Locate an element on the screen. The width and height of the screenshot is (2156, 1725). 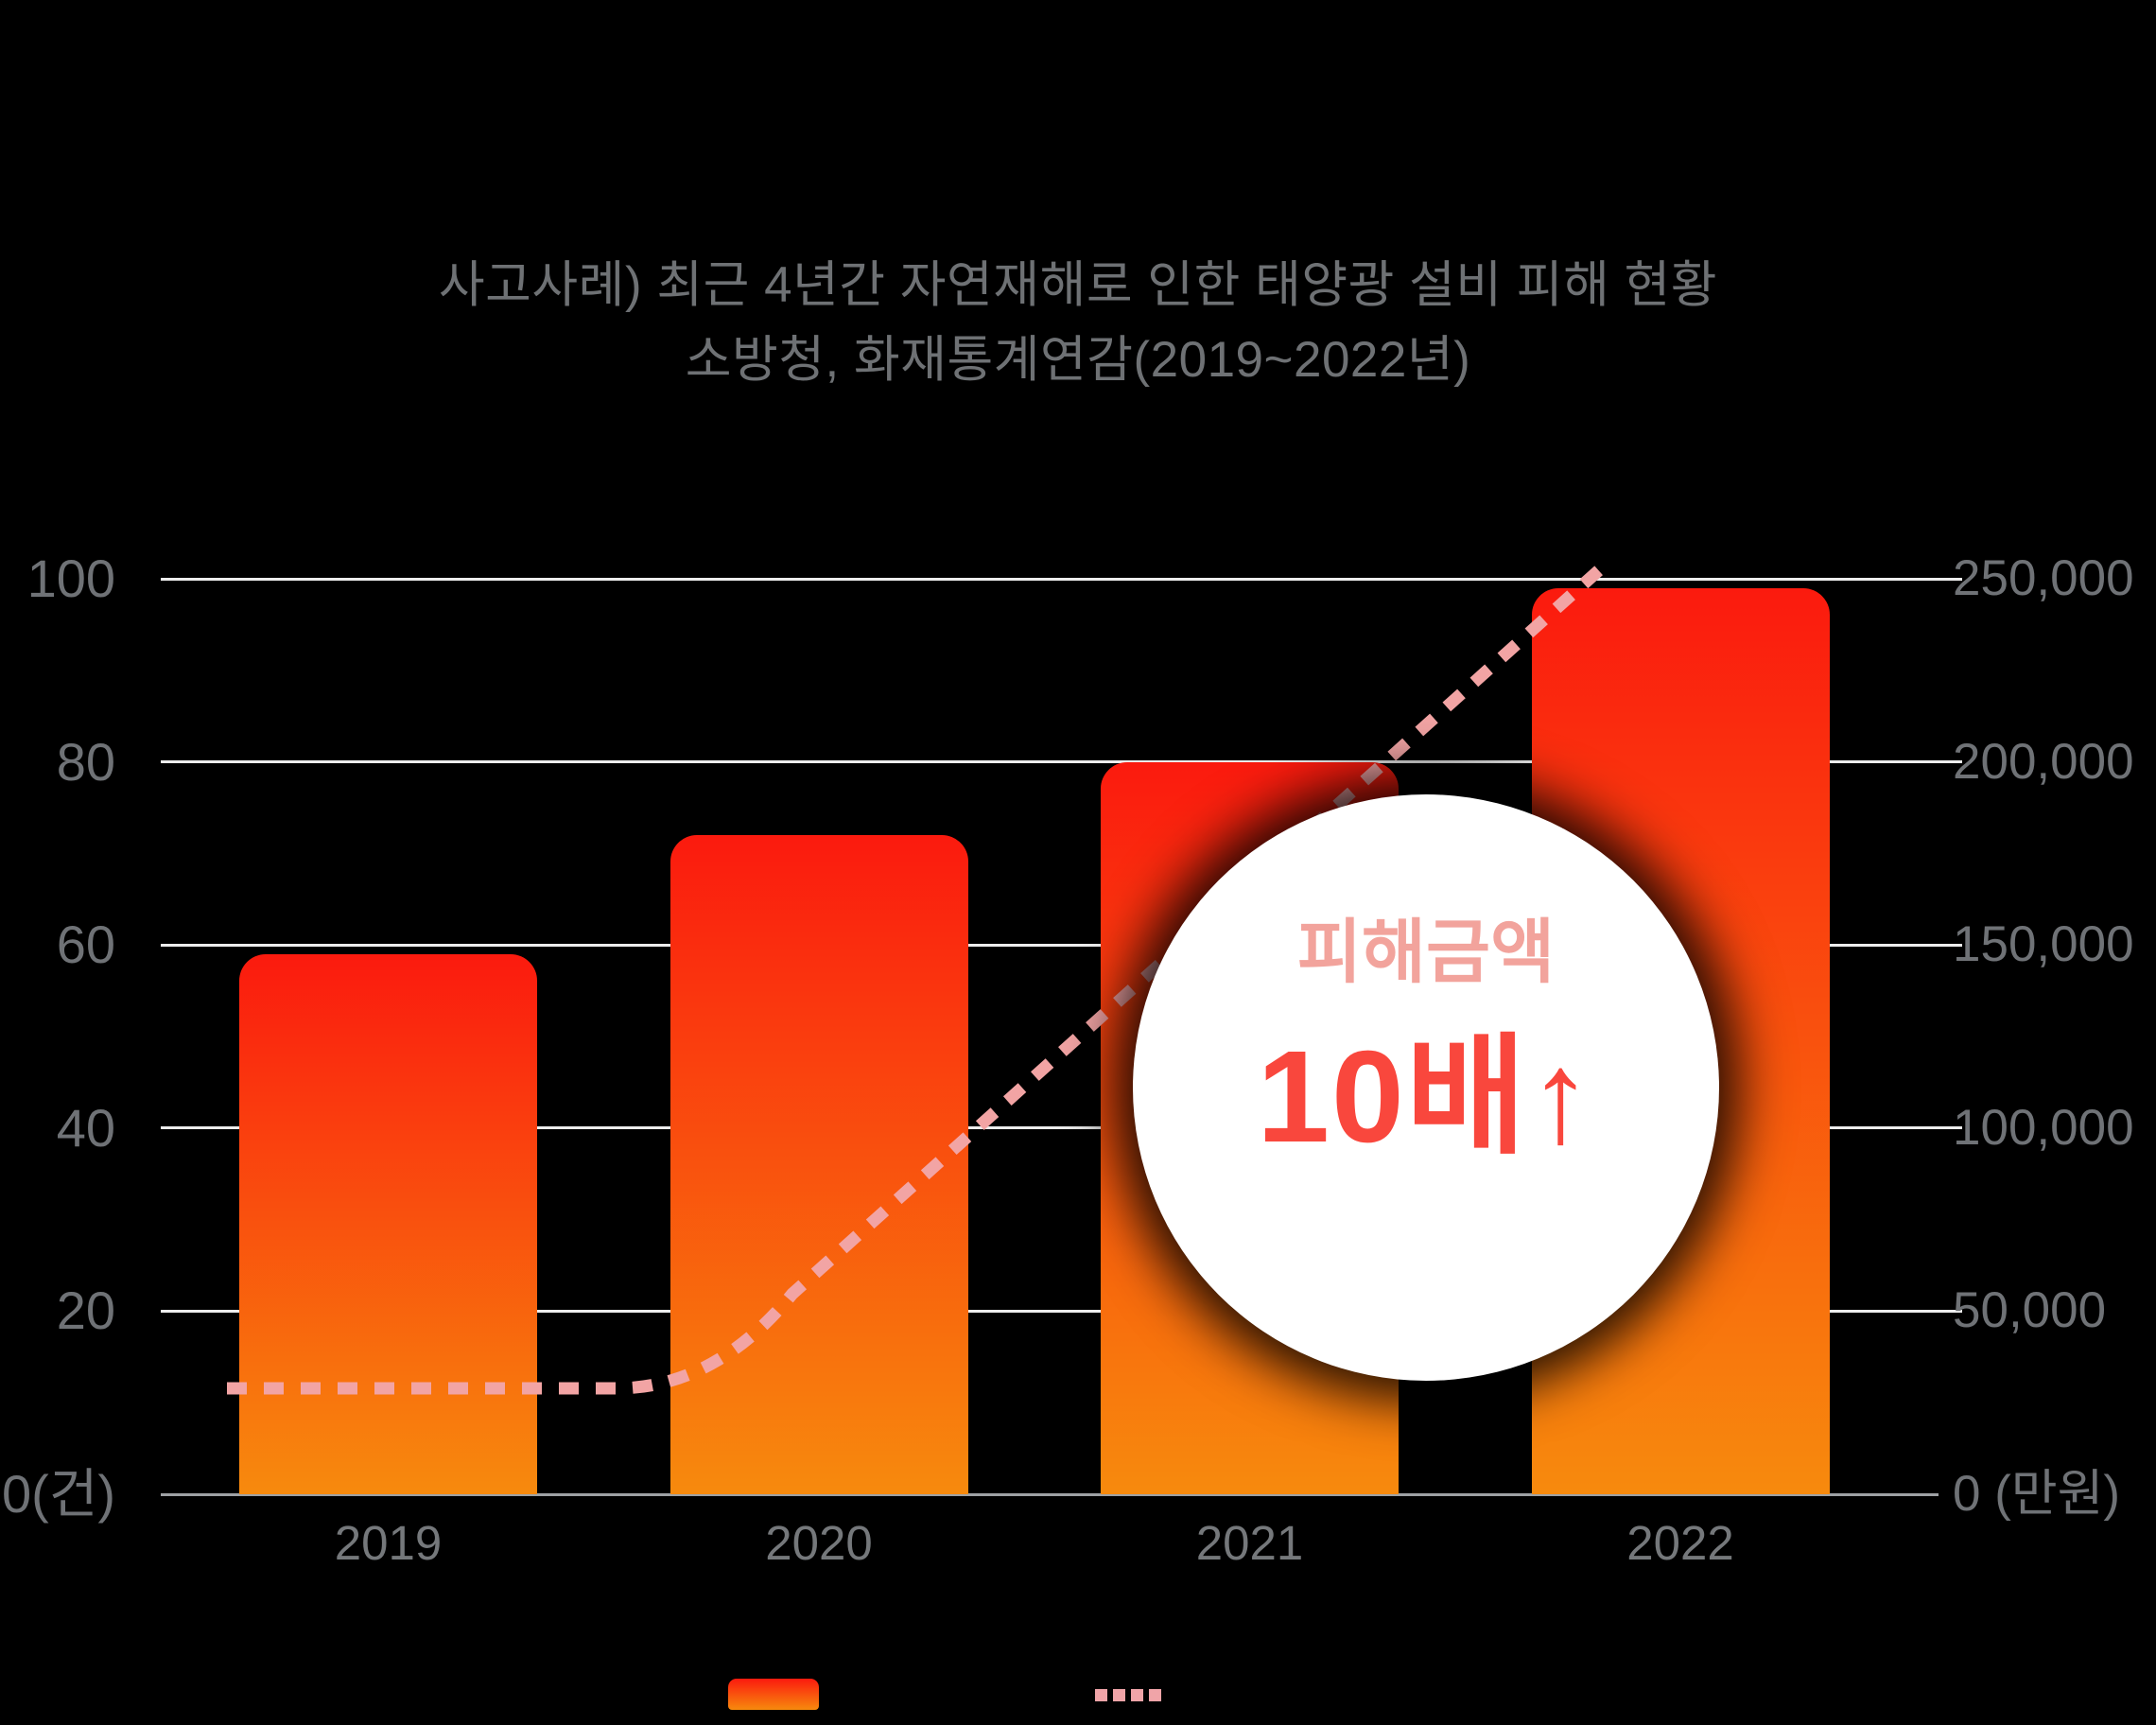
x-axis-label-2020: 2020 is located at coordinates (819, 1543).